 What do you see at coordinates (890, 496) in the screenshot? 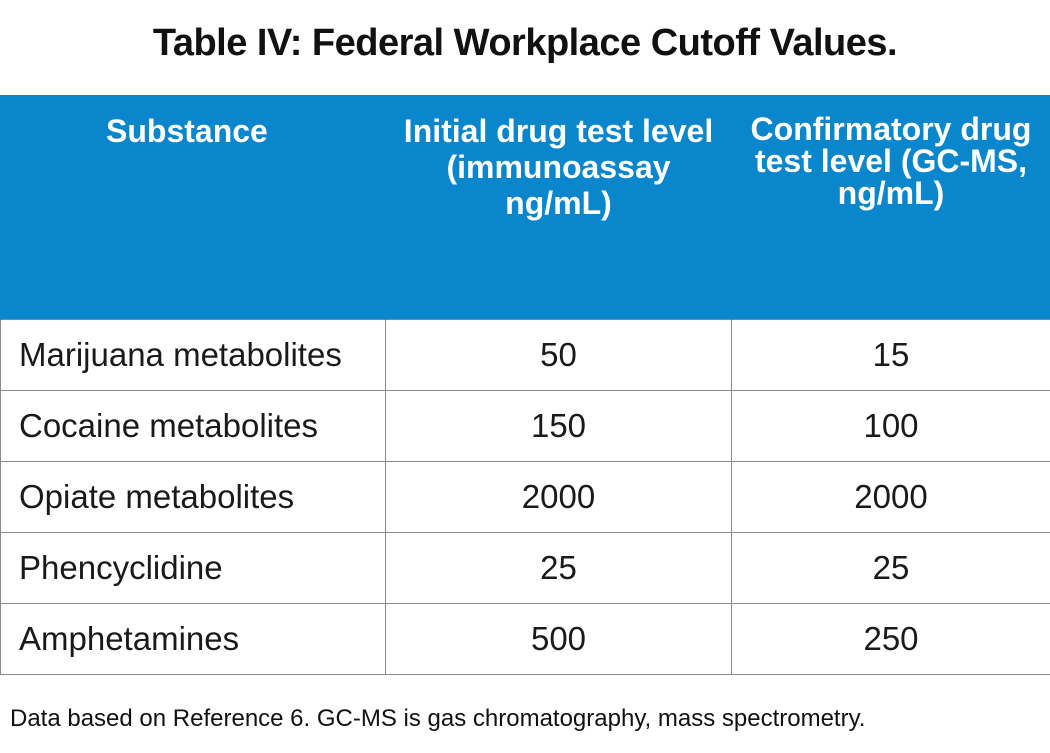
I see `cell-confirmatory-level: 2000` at bounding box center [890, 496].